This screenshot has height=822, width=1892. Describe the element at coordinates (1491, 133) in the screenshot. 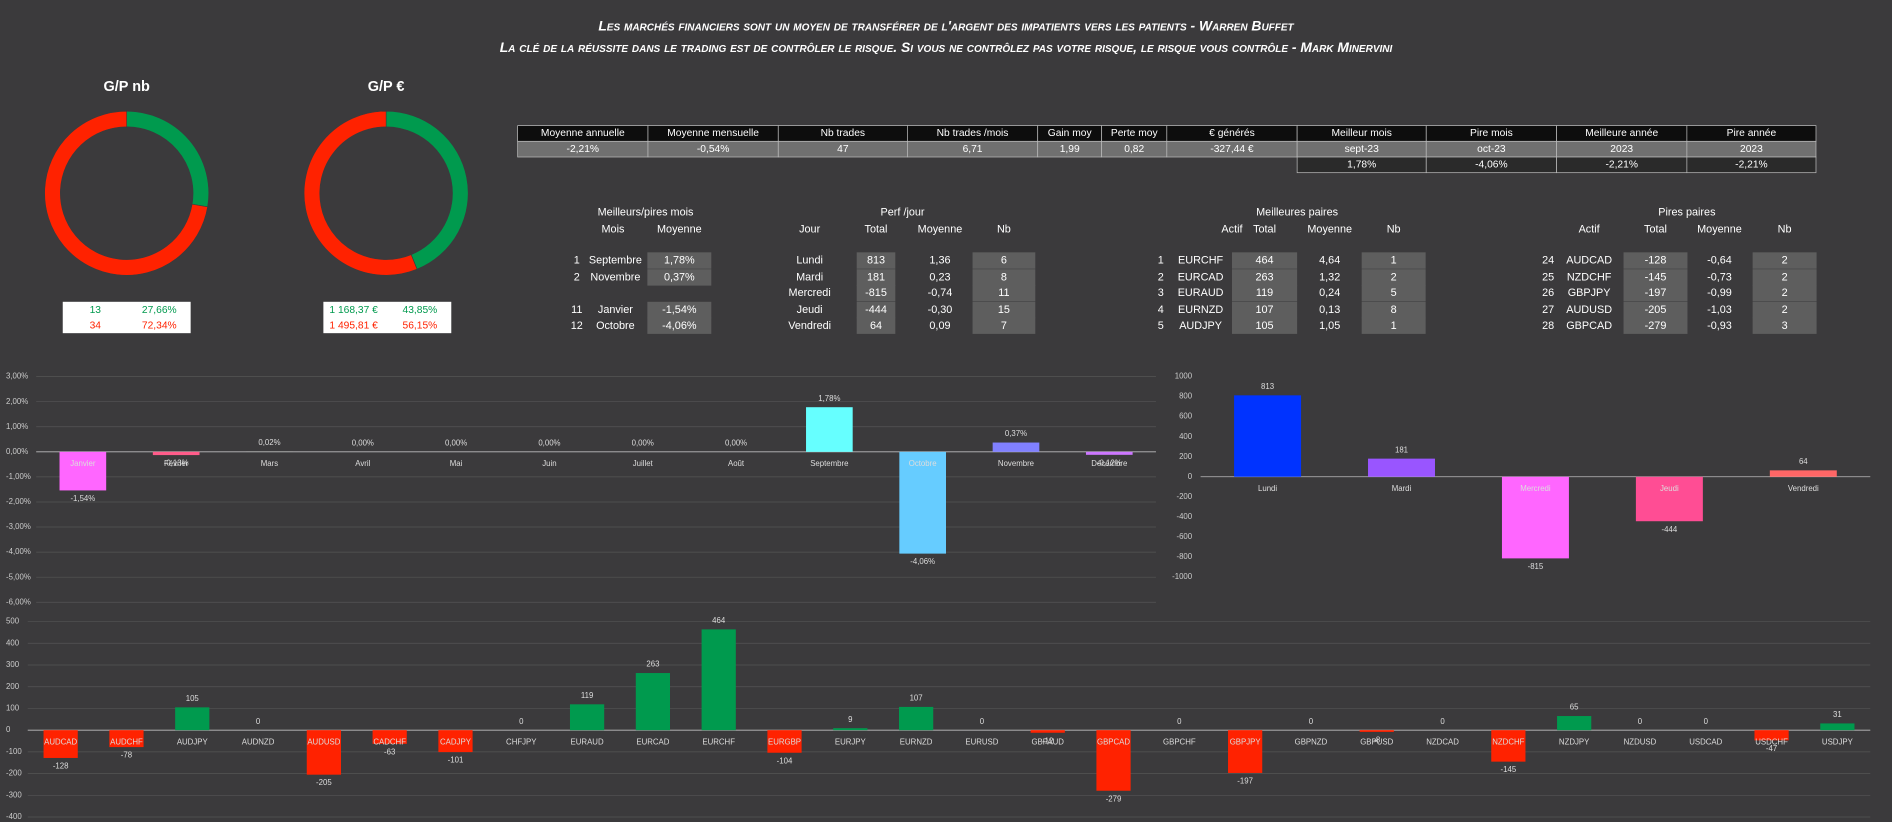

I see `header-text: Pire mois` at that location.